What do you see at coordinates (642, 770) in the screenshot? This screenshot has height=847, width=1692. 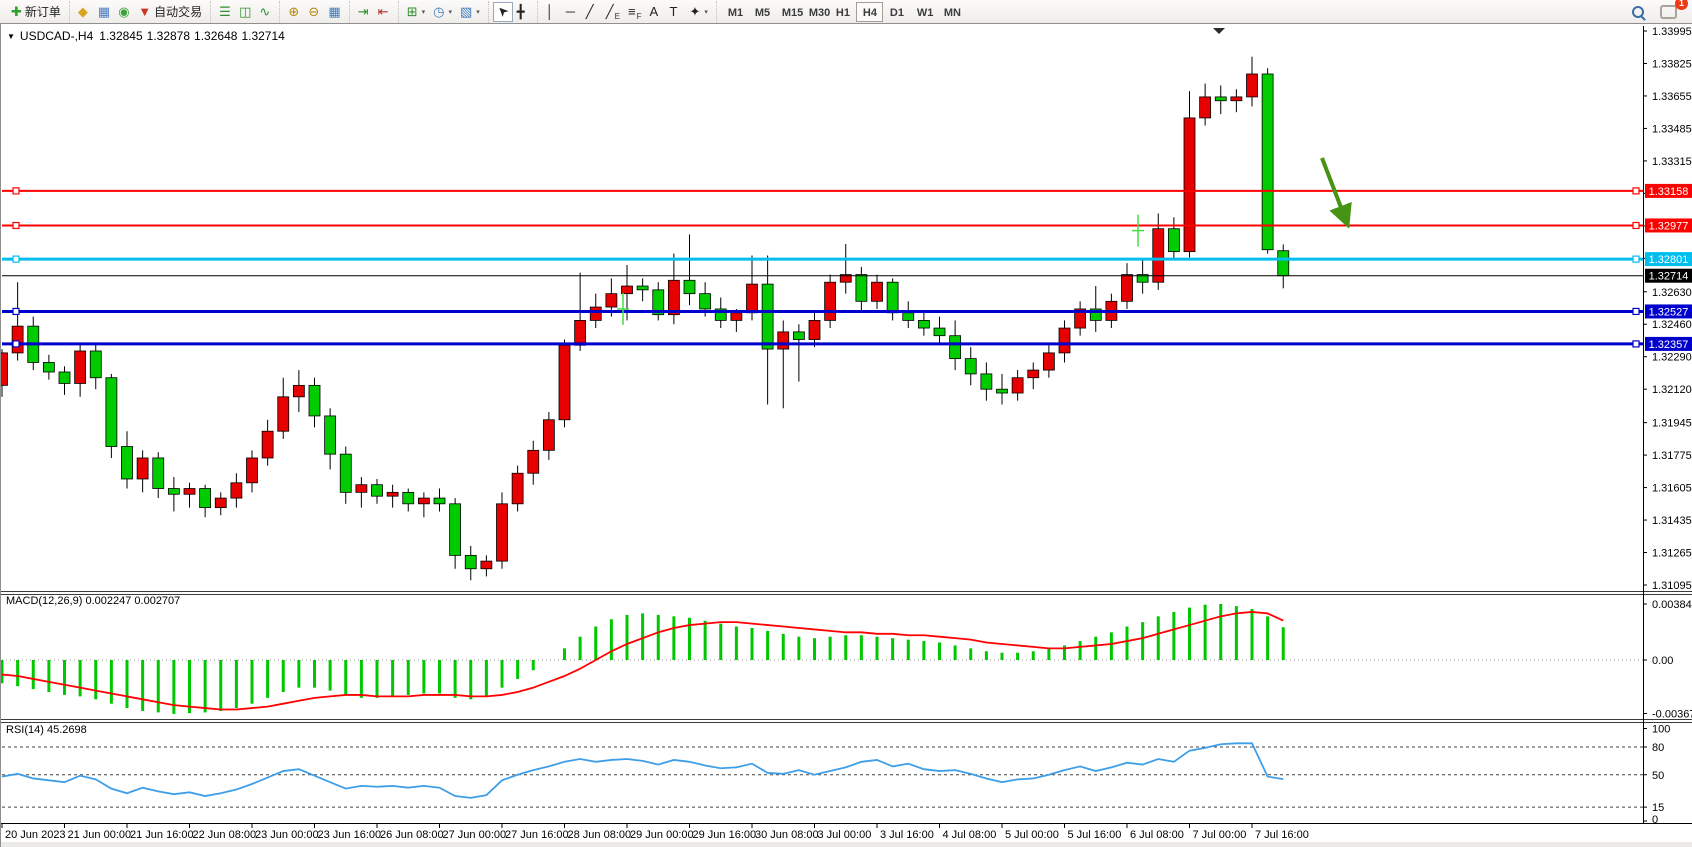 I see `rsi-line` at bounding box center [642, 770].